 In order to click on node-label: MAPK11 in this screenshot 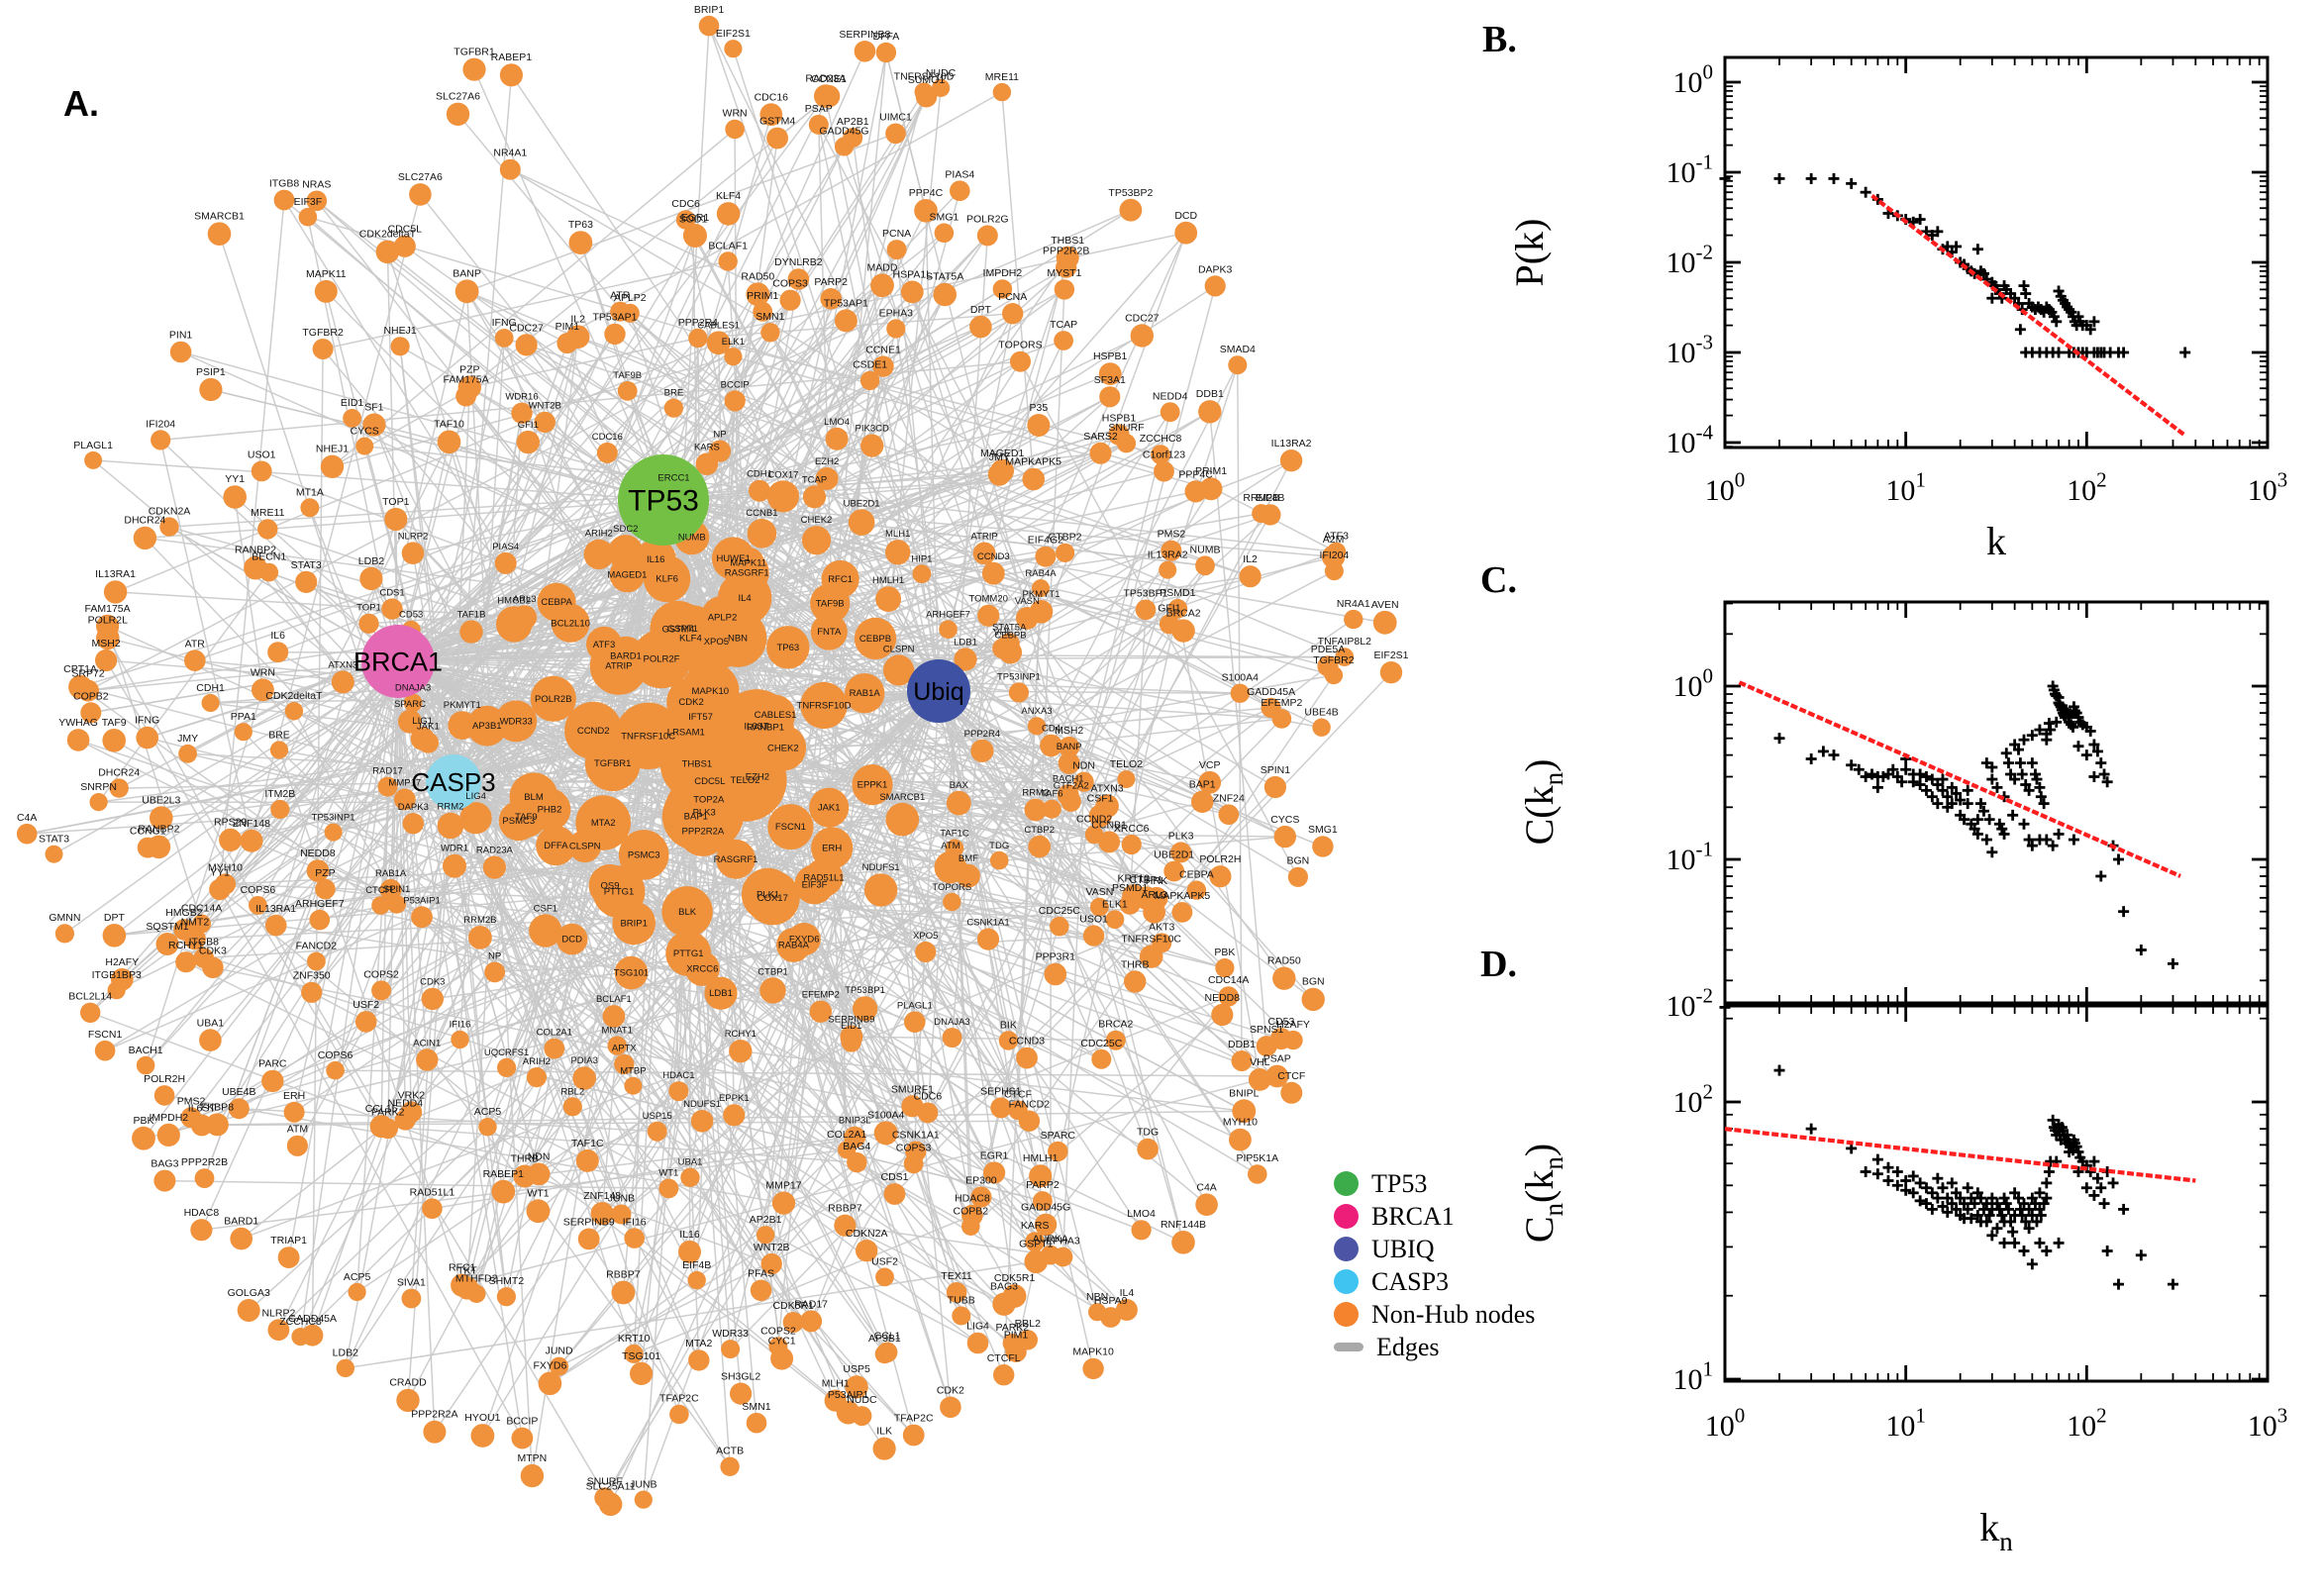, I will do `click(326, 274)`.